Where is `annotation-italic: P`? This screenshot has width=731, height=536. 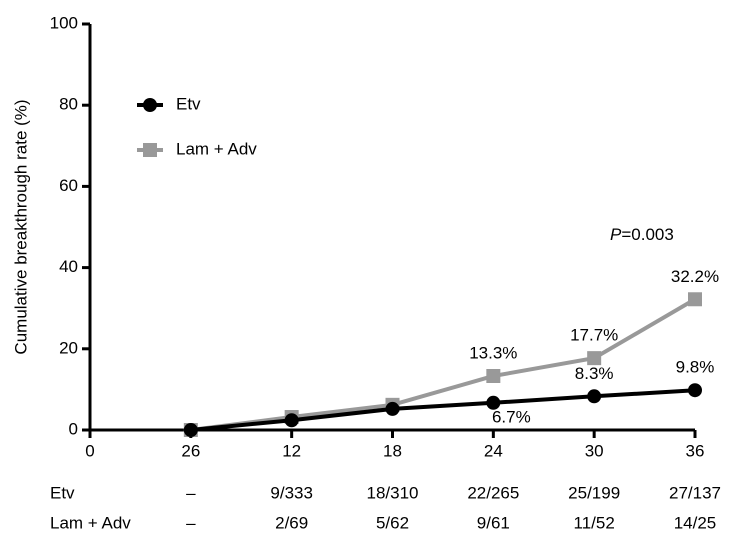
annotation-italic: P is located at coordinates (616, 234).